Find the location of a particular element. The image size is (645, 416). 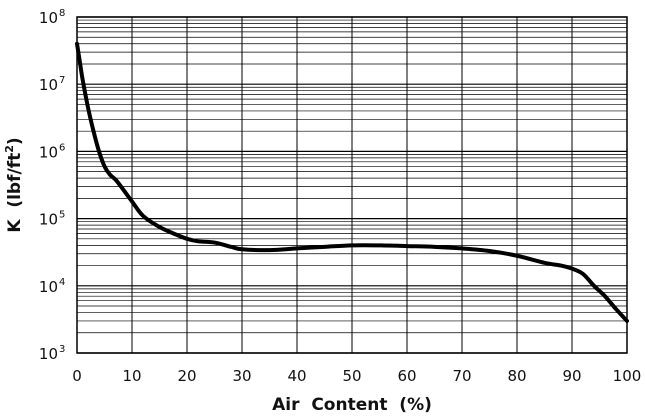

y-tick-exponent: 8 is located at coordinates (62, 13).